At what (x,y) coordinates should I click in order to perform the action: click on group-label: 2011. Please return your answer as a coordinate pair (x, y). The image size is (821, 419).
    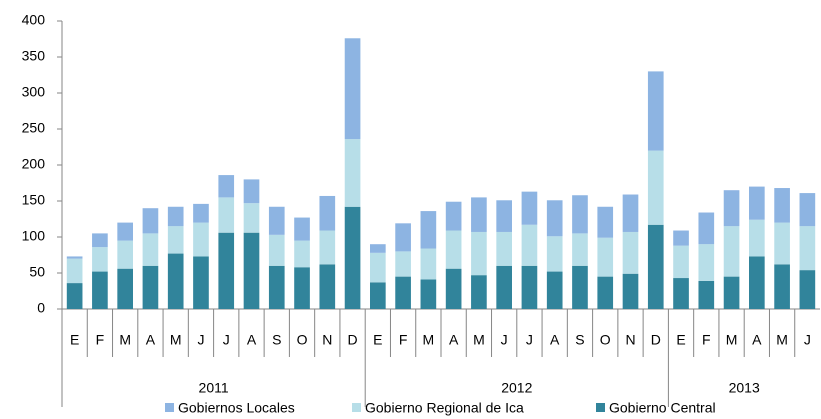
    Looking at the image, I should click on (214, 388).